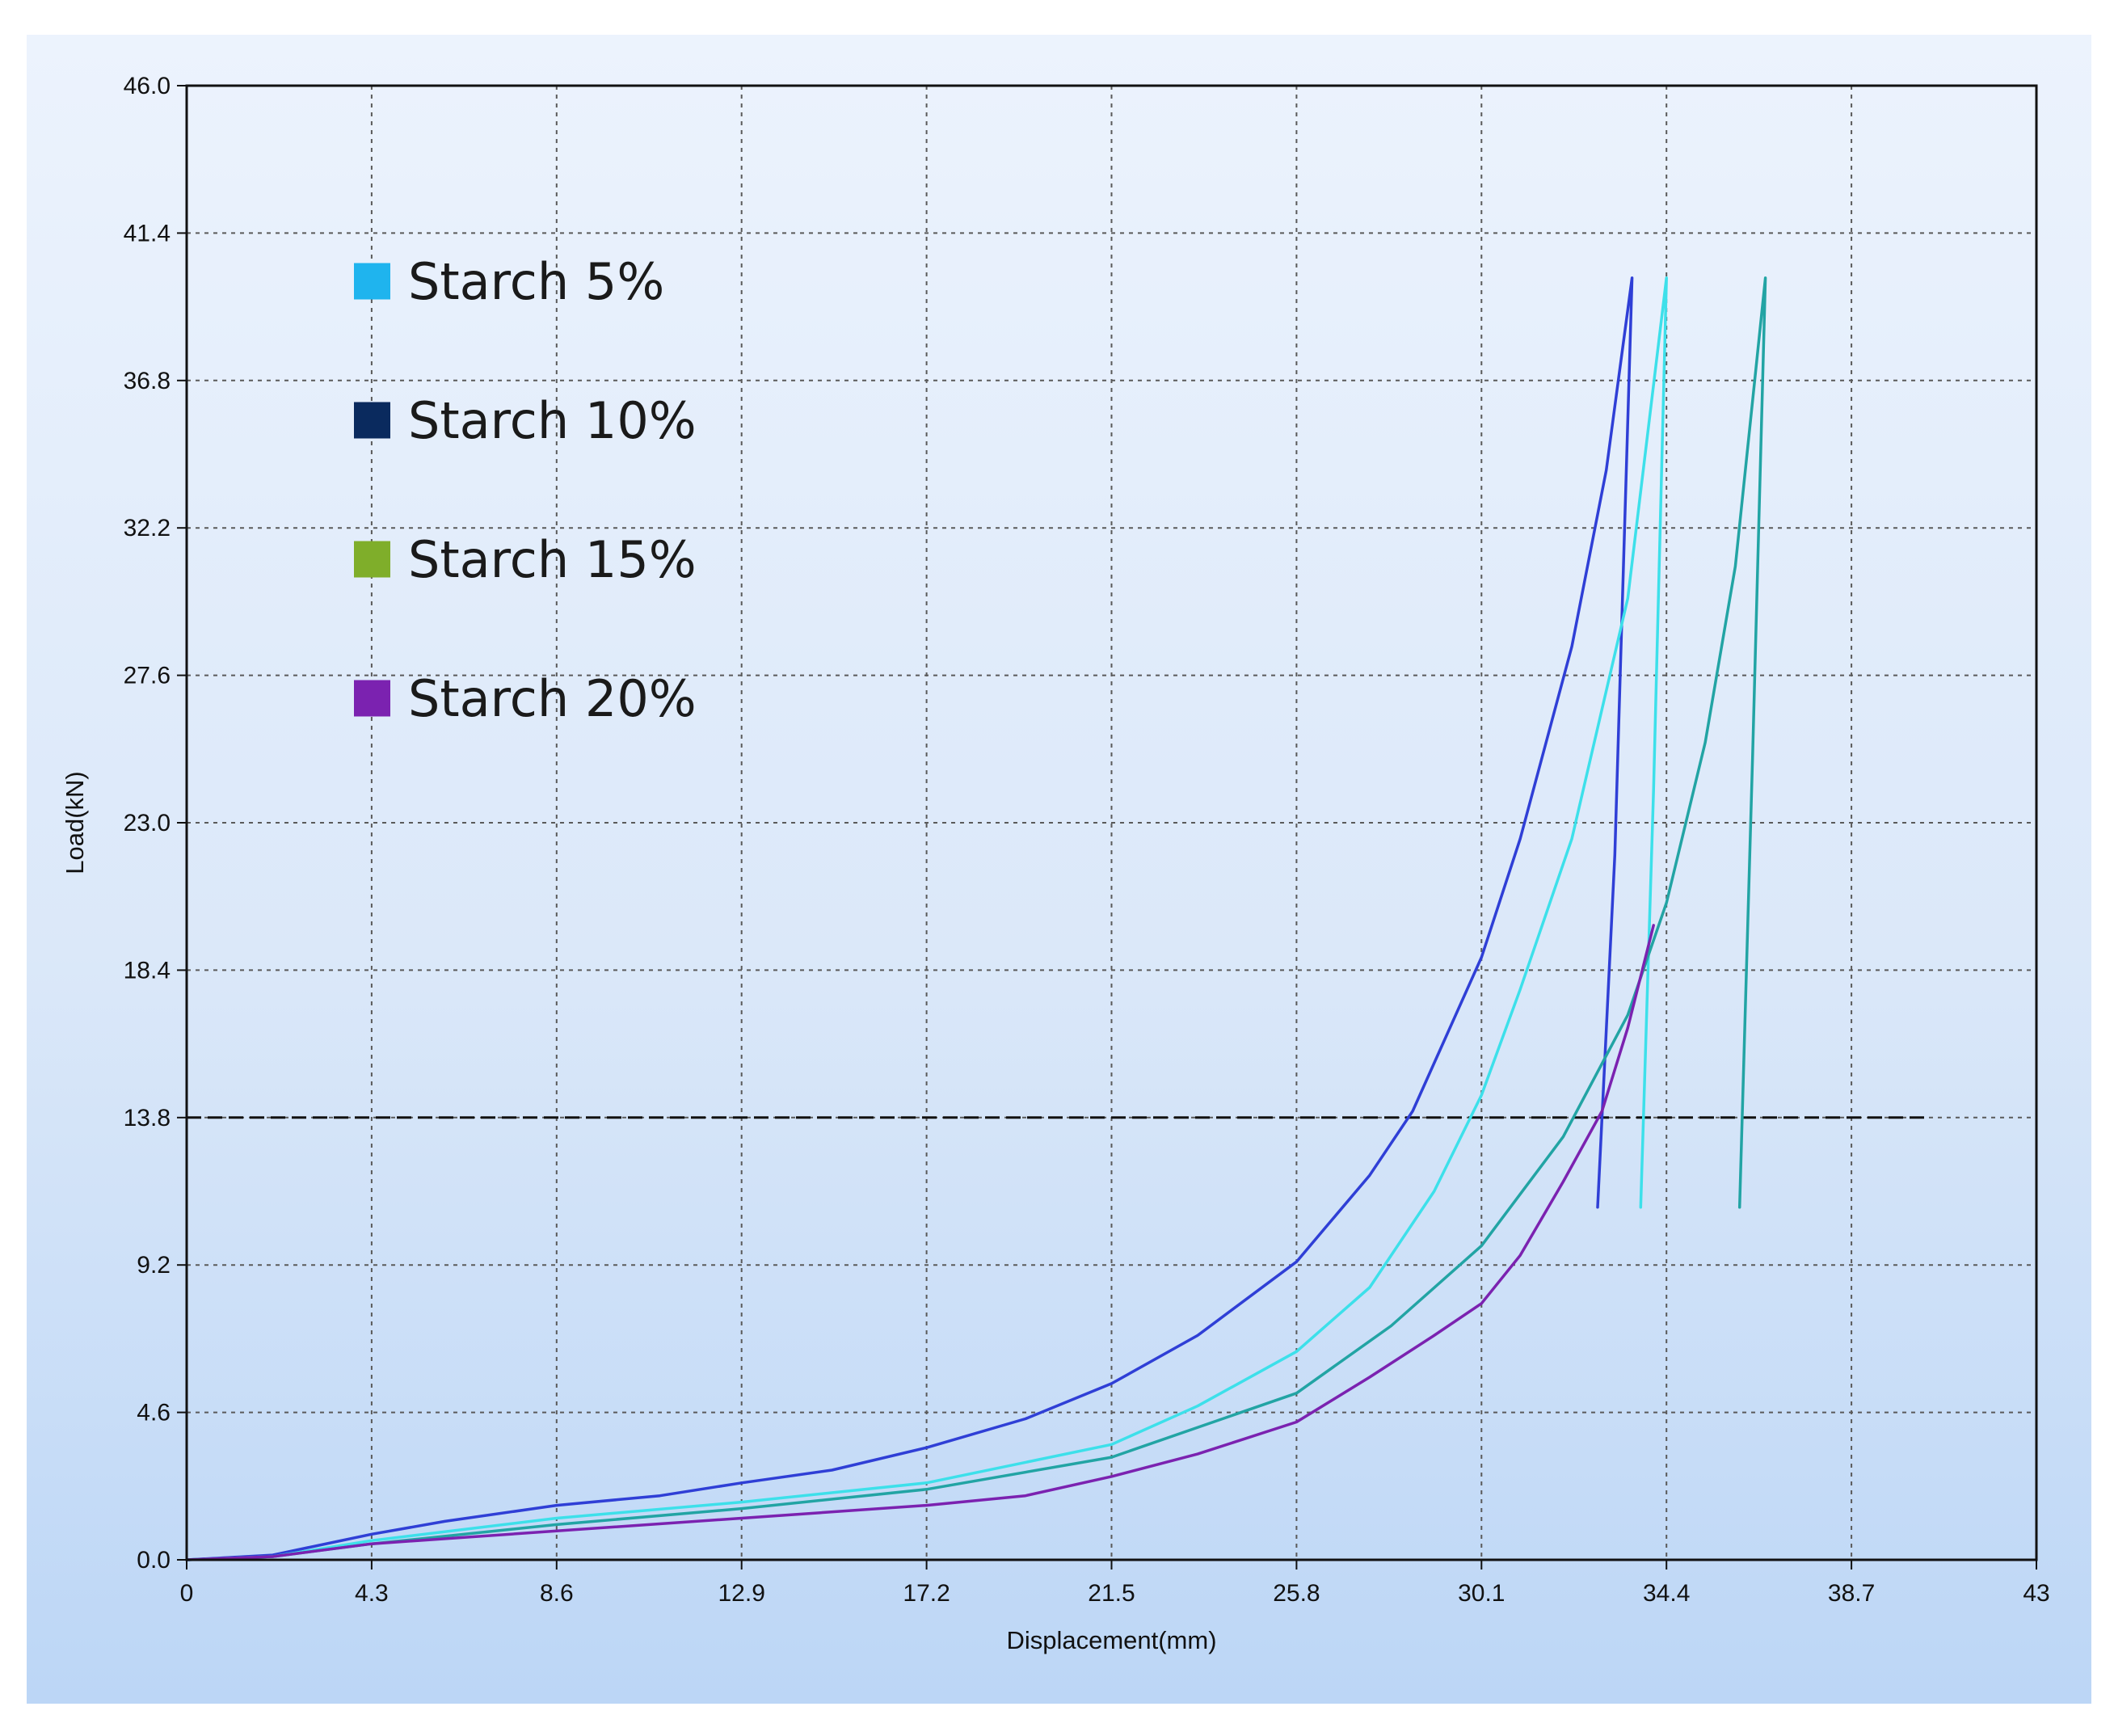 The height and width of the screenshot is (1736, 2114). I want to click on x-tick-label: 34.4, so click(1666, 1593).